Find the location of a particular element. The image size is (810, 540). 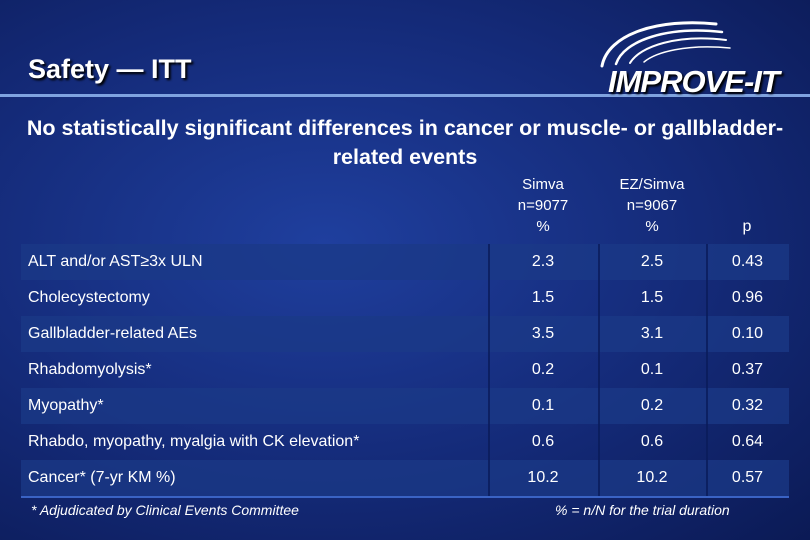

ezsimva-value: 10.2 is located at coordinates (652, 477).